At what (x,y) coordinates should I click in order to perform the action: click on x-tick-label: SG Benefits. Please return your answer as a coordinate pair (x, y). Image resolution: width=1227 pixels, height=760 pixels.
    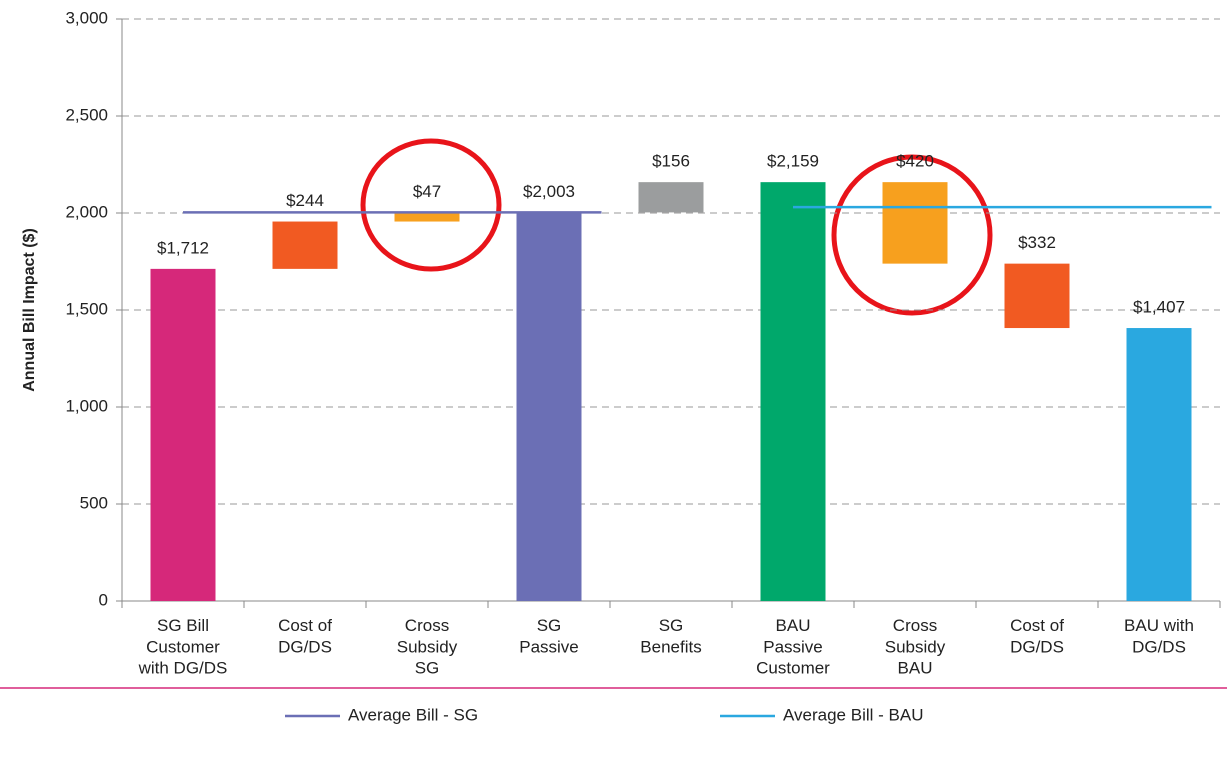
    Looking at the image, I should click on (670, 636).